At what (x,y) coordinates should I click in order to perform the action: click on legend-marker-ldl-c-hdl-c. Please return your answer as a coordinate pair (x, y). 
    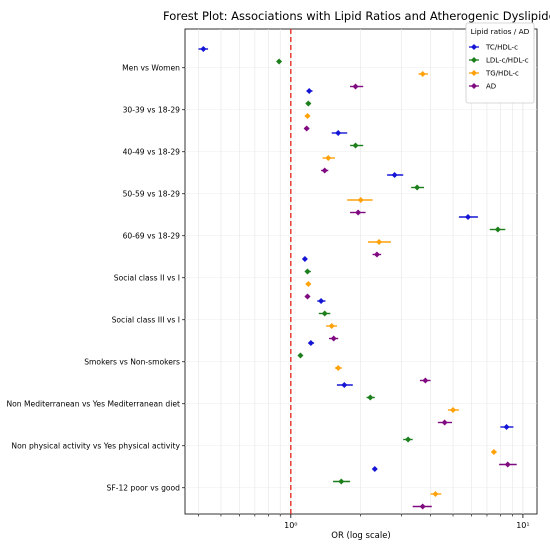
    Looking at the image, I should click on (474, 60).